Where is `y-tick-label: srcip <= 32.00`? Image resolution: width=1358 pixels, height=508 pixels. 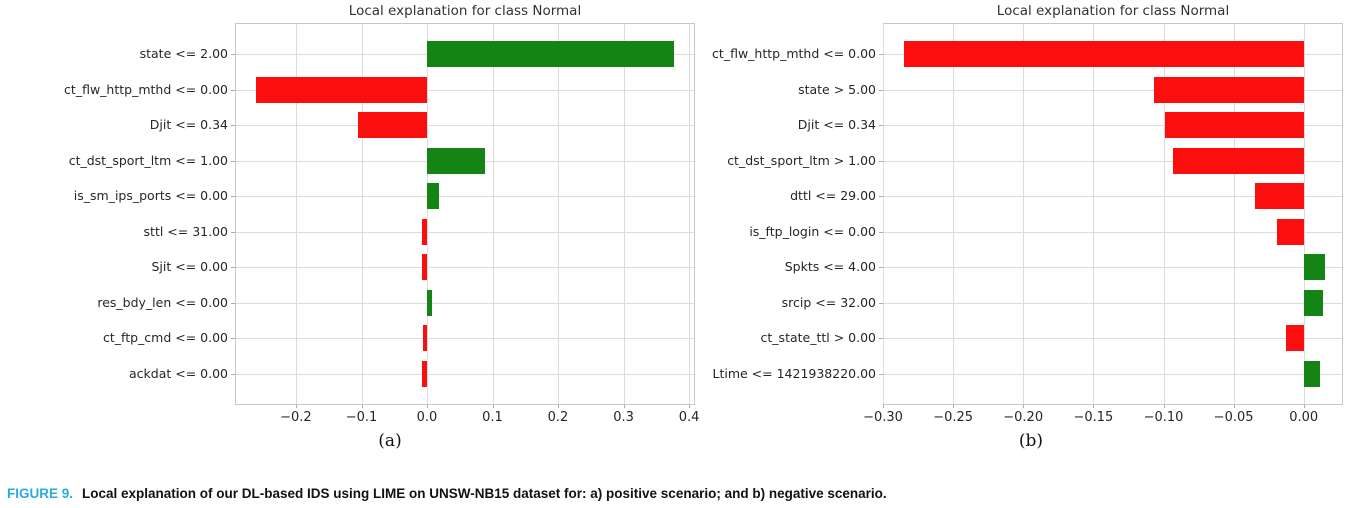
y-tick-label: srcip <= 32.00 is located at coordinates (828, 302).